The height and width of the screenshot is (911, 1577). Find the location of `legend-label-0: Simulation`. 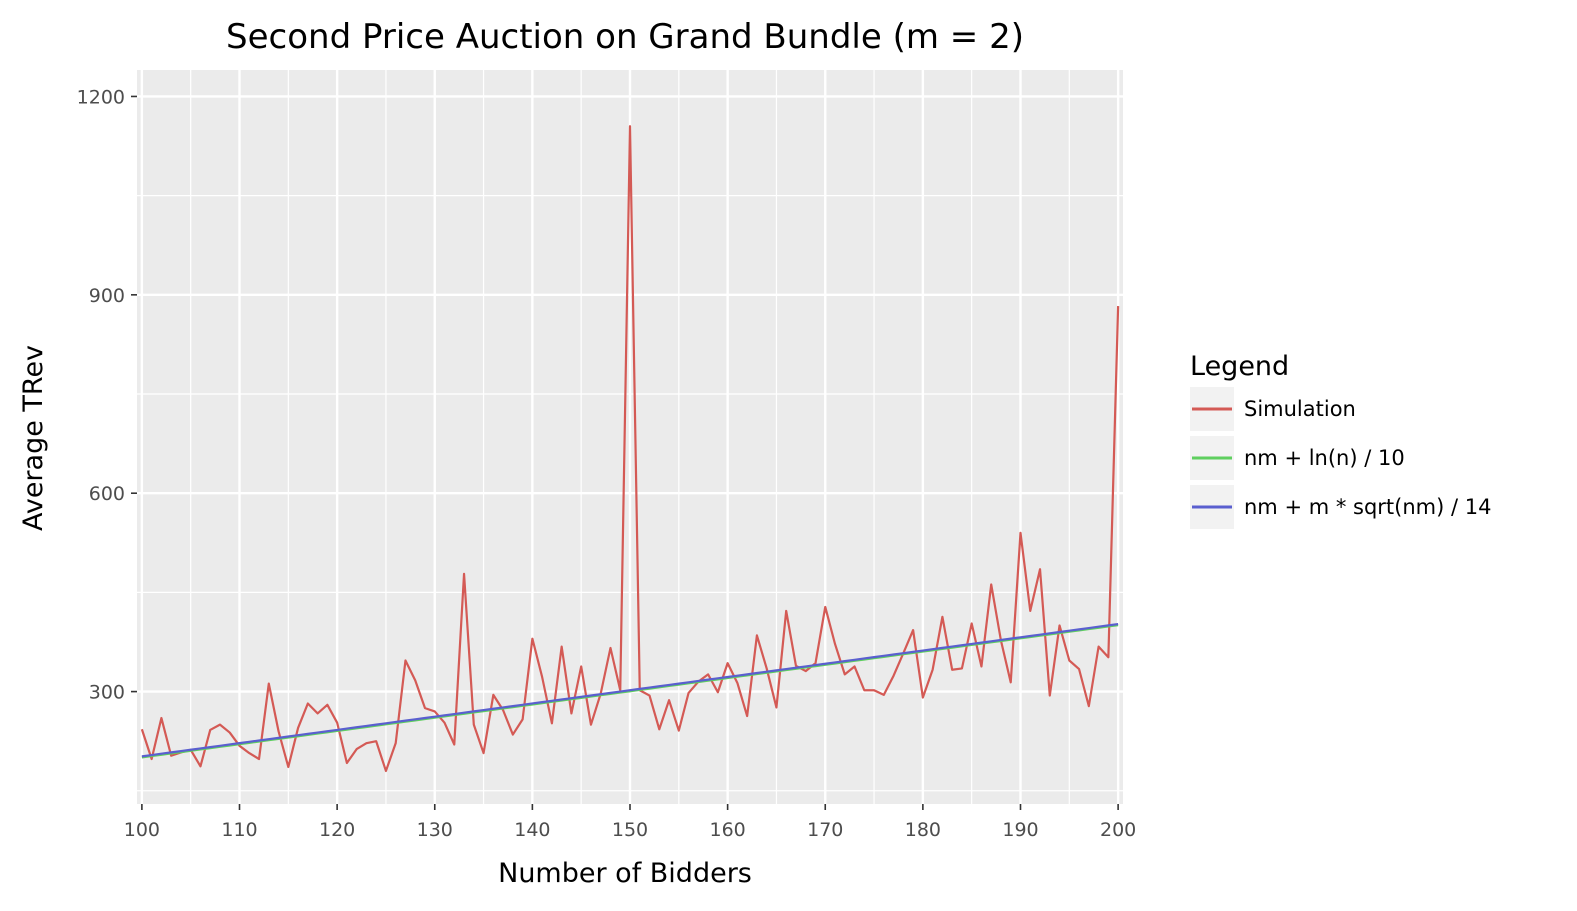

legend-label-0: Simulation is located at coordinates (1300, 409).